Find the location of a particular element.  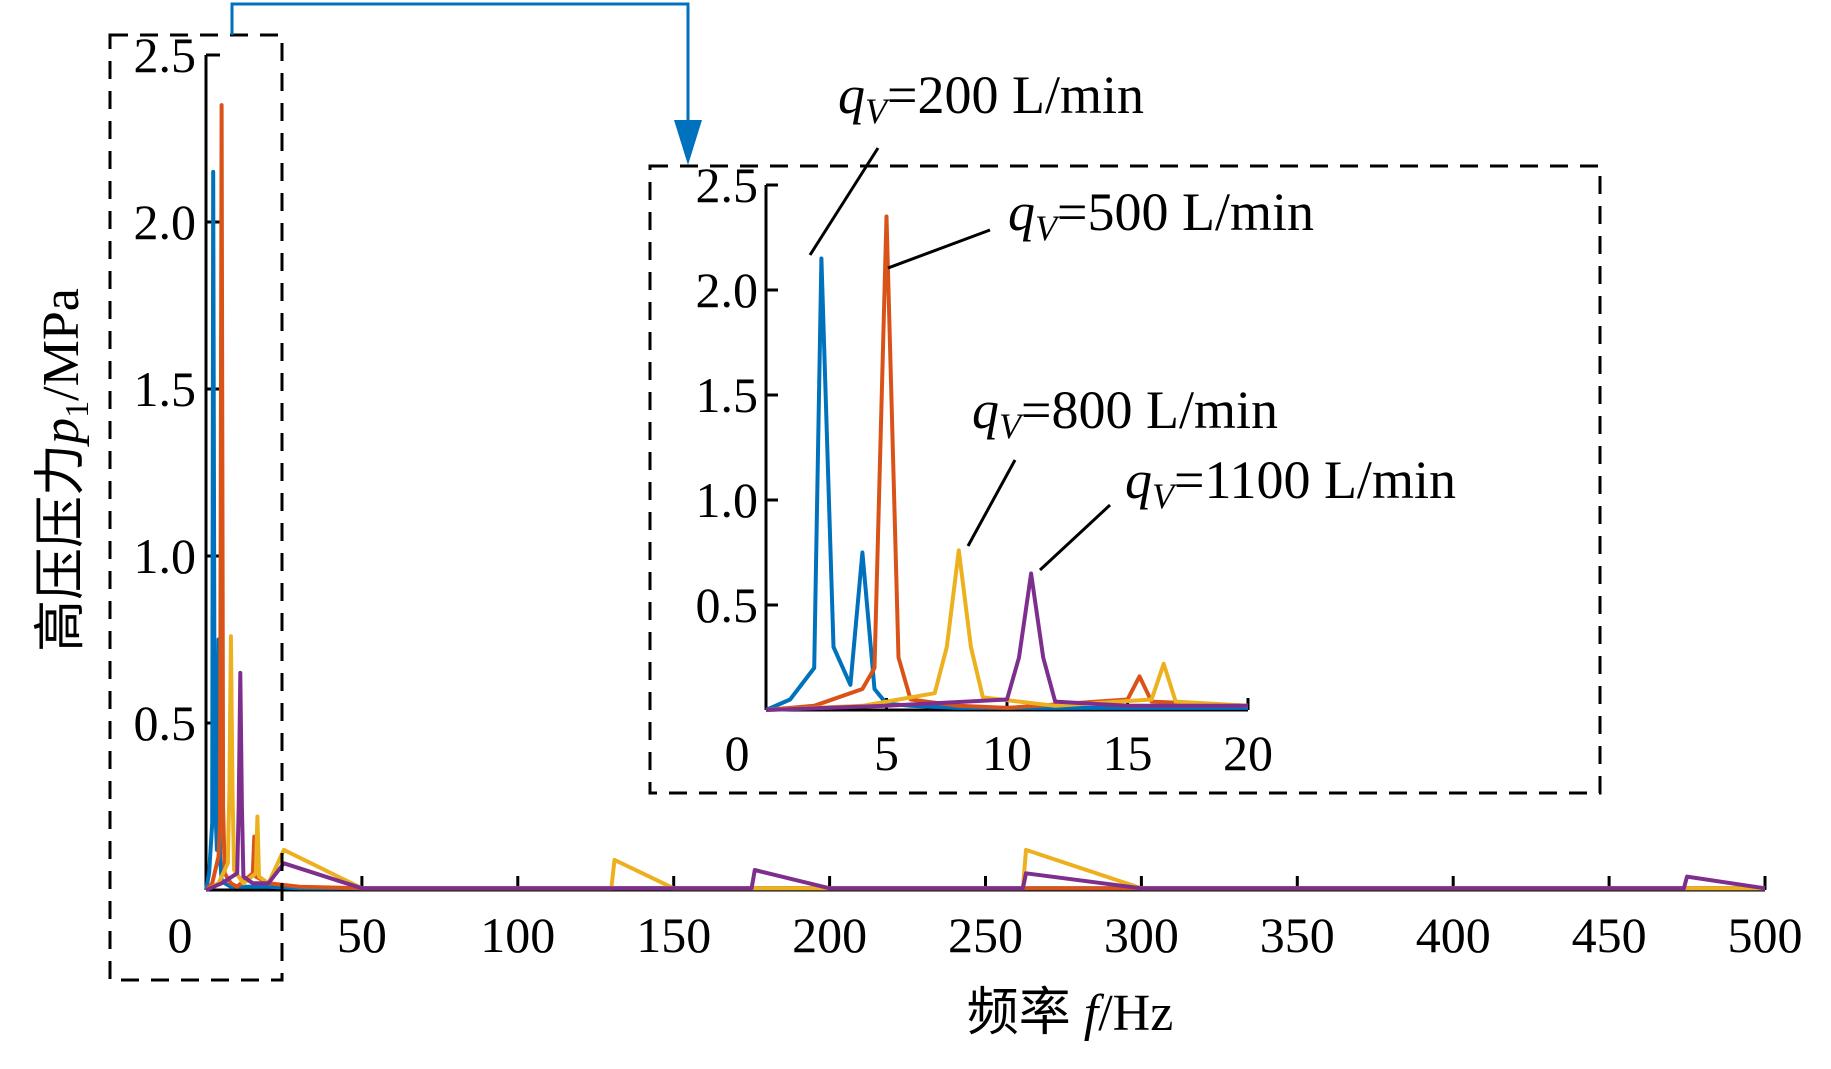

main-x-tick-label: 300 is located at coordinates (1141, 935).